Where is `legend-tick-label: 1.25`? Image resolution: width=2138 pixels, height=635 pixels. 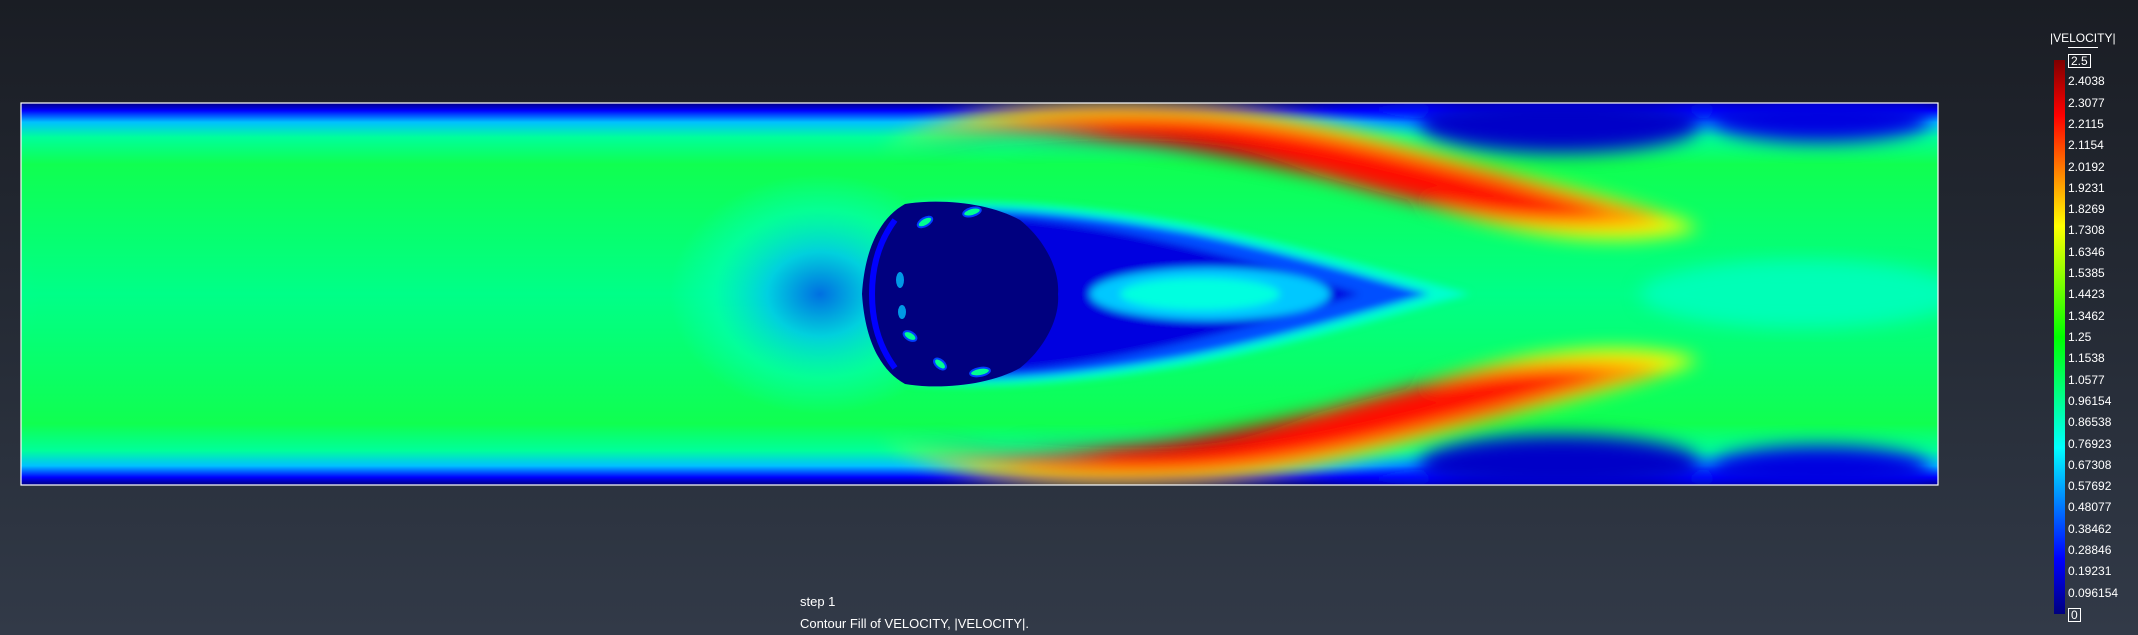
legend-tick-label: 1.25 is located at coordinates (2080, 337).